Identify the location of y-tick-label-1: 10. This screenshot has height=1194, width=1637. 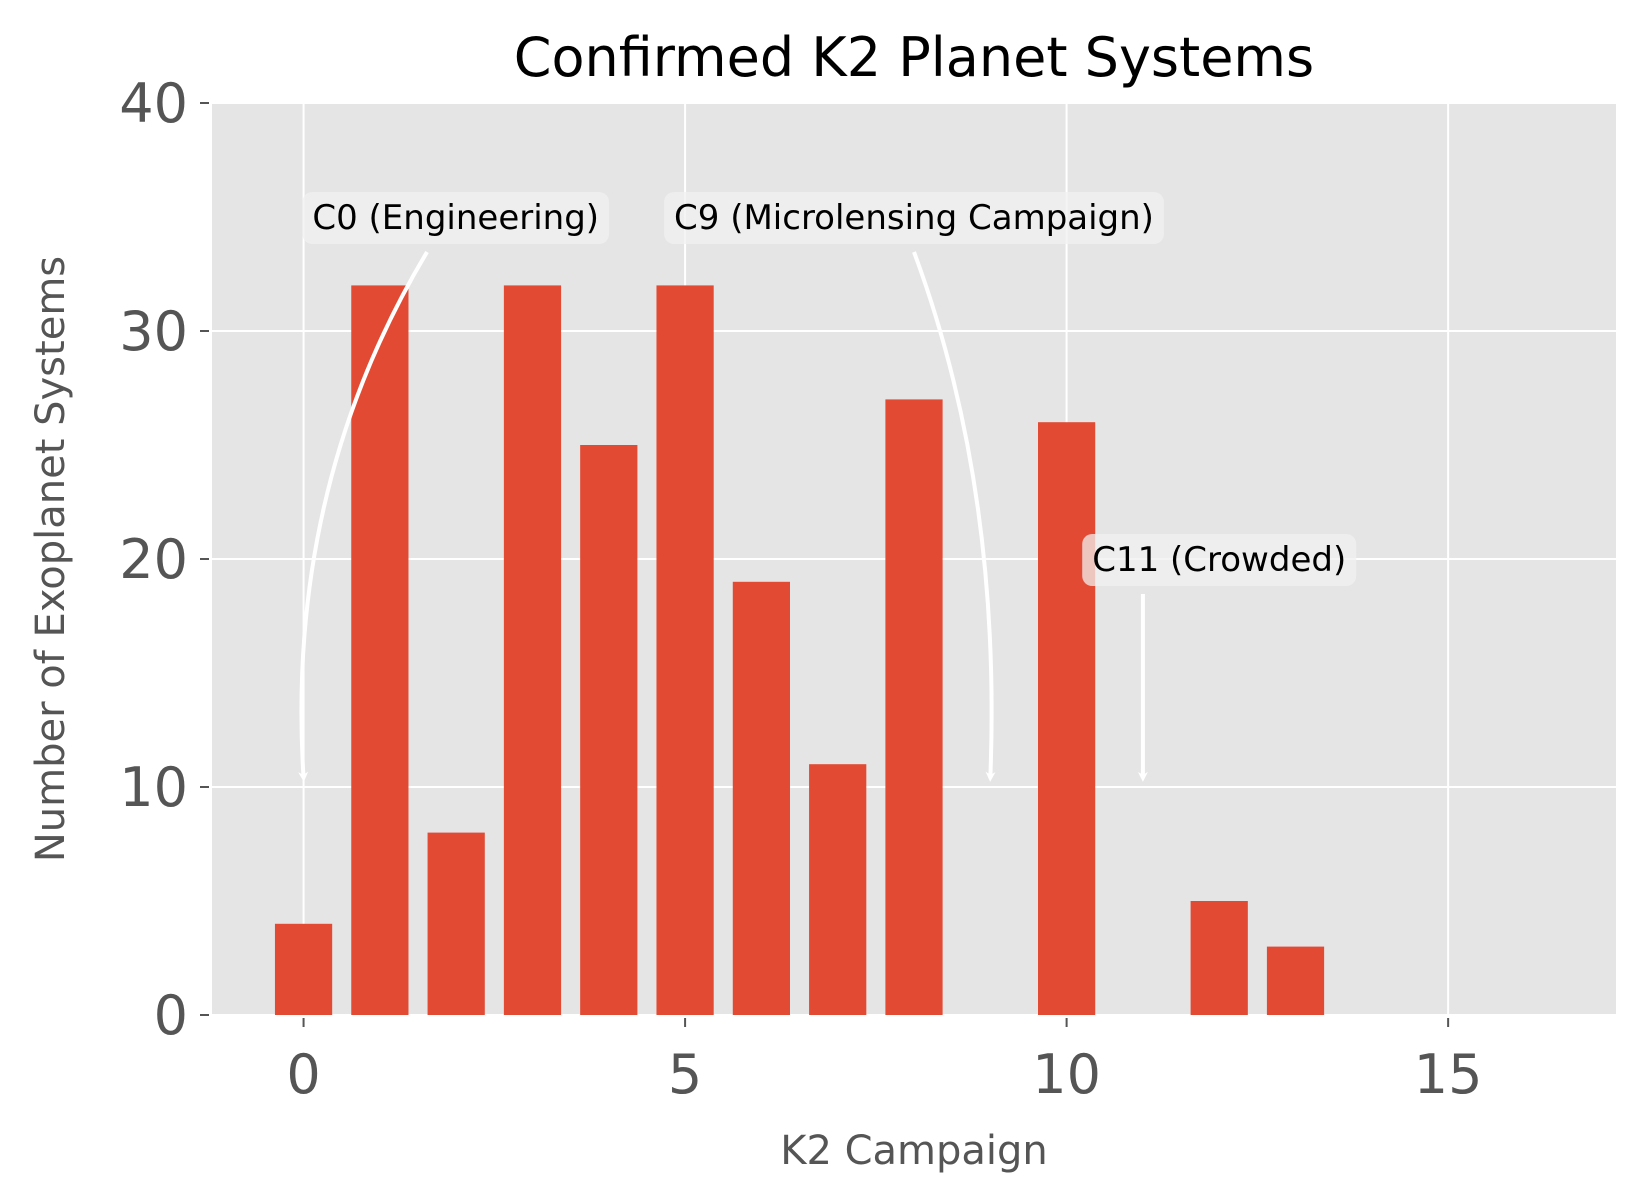
(153, 787).